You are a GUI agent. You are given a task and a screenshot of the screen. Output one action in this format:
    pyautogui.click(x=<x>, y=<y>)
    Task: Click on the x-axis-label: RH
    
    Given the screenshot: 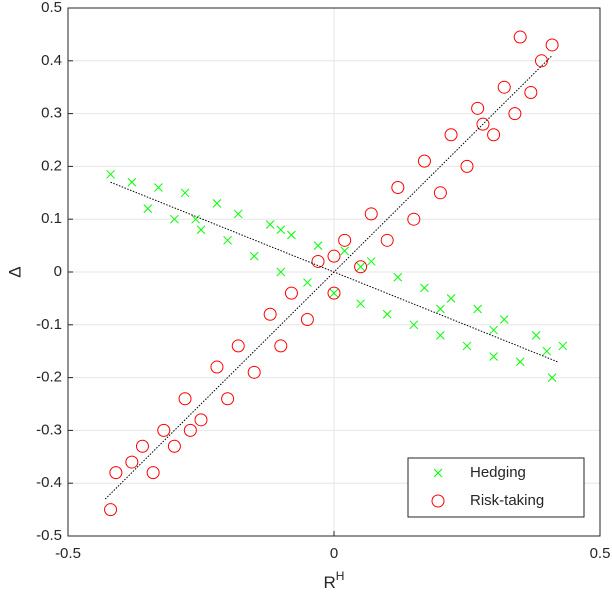 What is the action you would take?
    pyautogui.click(x=334, y=580)
    